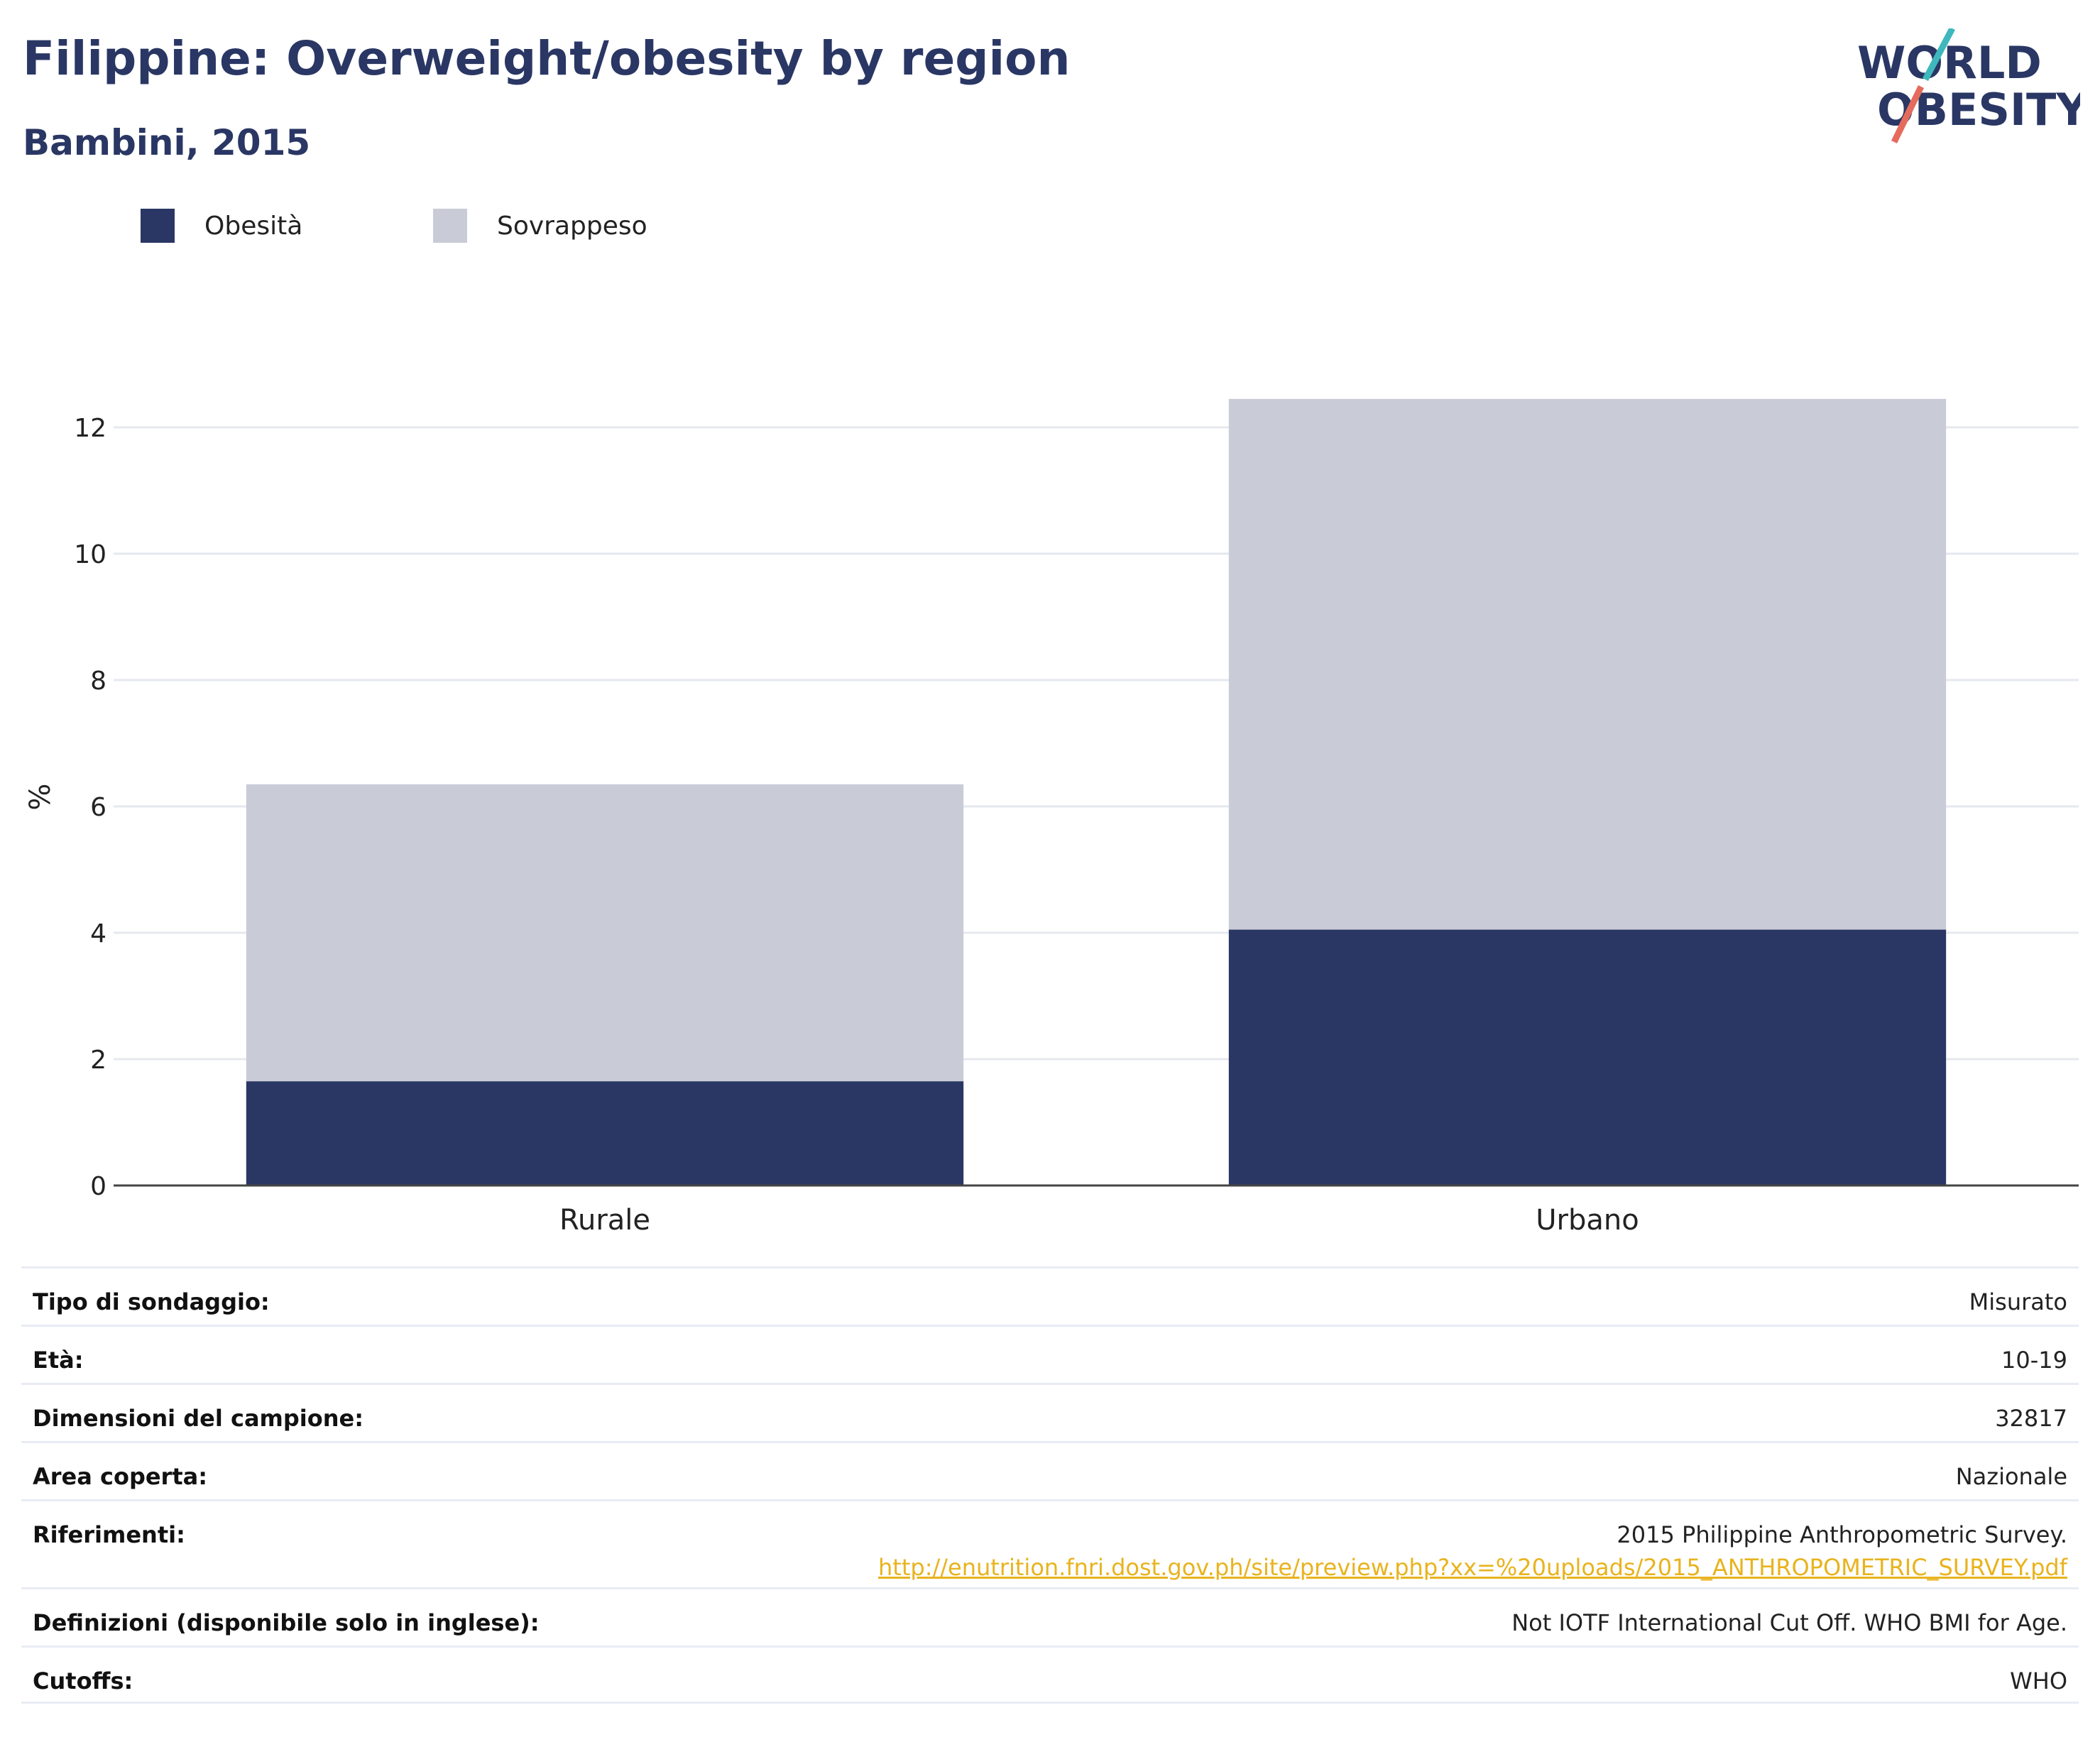 This screenshot has width=2100, height=1747. I want to click on svg-text: WORLD, so click(1949, 63).